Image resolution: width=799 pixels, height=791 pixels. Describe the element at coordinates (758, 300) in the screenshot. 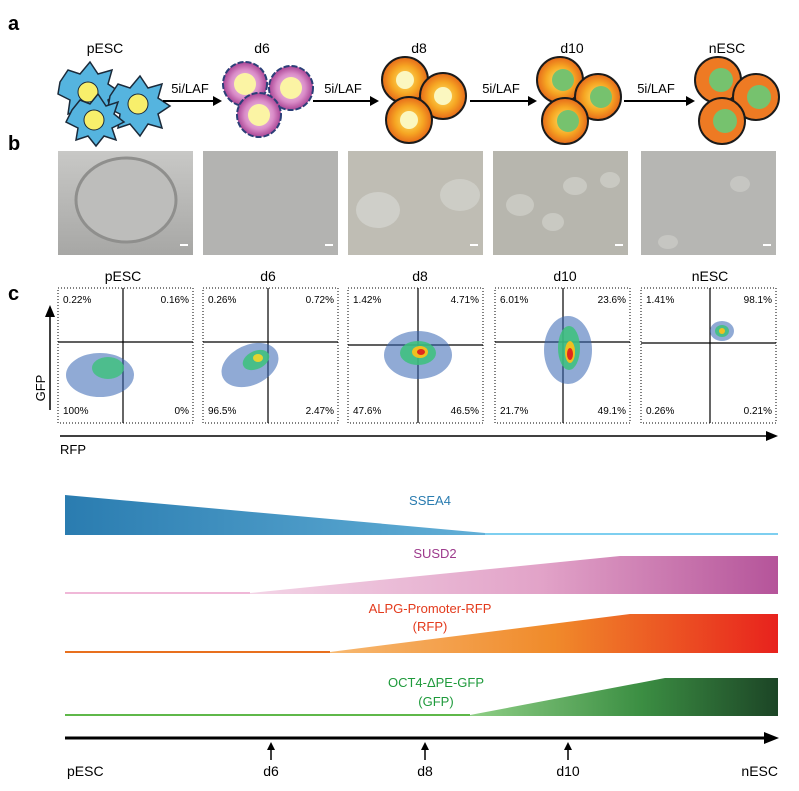

I see `quadrant-ur-nesc: 98.1%` at that location.